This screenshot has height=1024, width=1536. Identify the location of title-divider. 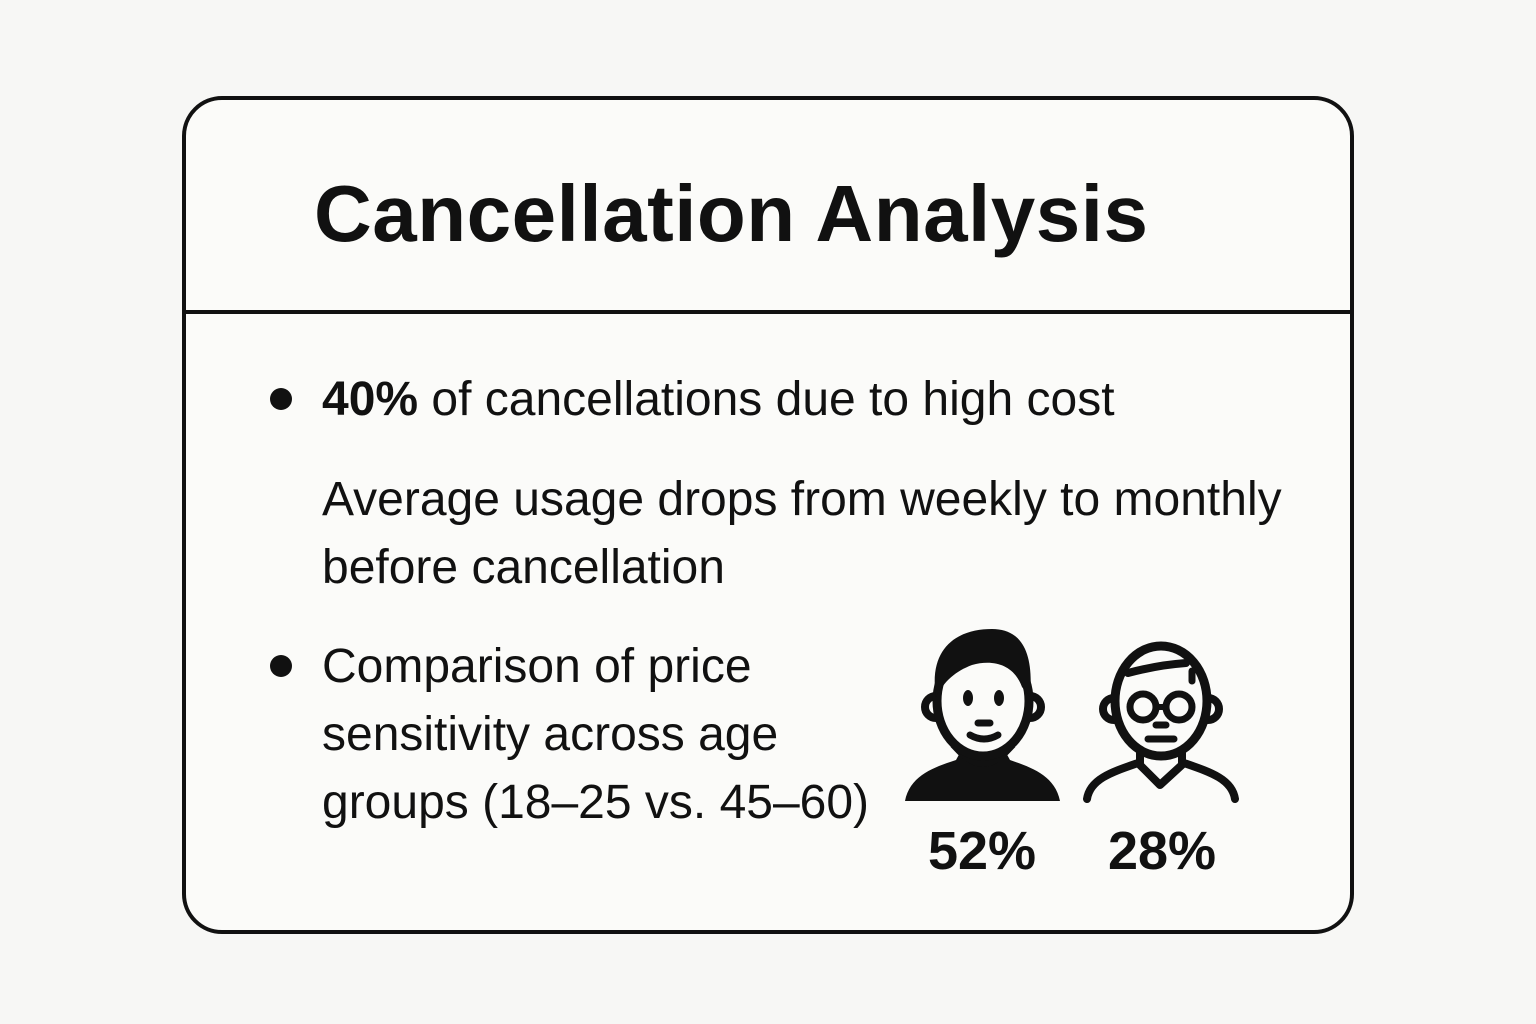
(768, 312).